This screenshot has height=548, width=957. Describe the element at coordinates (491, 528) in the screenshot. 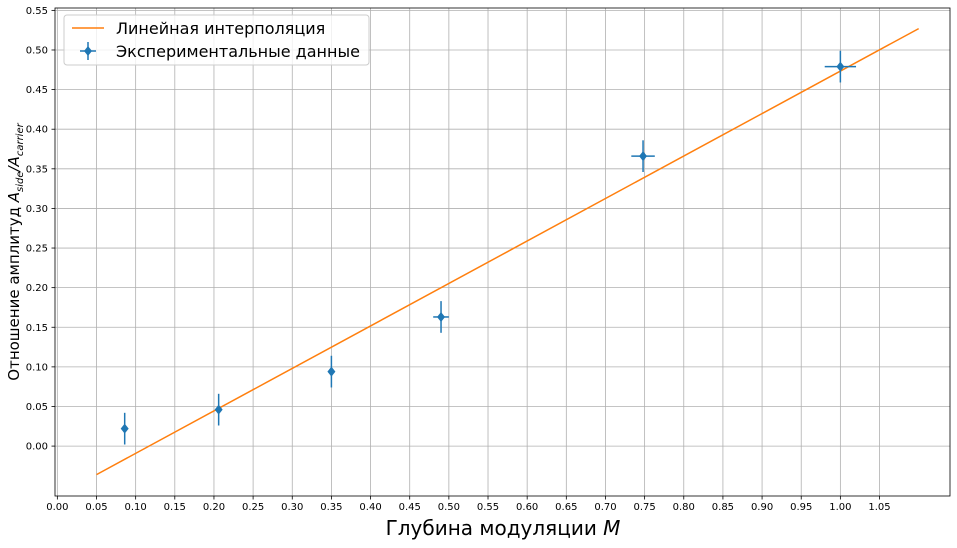

I see `x-axis-label-text: Глубина модуляции` at that location.